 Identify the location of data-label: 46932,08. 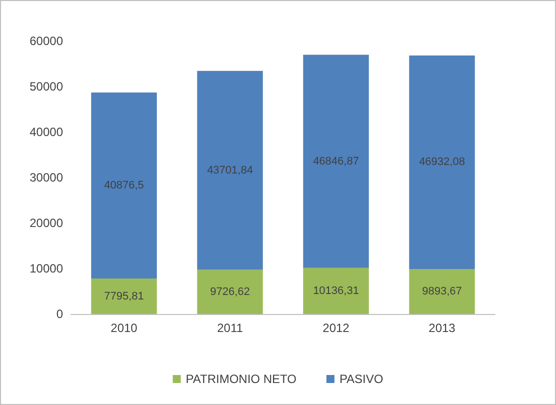
(442, 162).